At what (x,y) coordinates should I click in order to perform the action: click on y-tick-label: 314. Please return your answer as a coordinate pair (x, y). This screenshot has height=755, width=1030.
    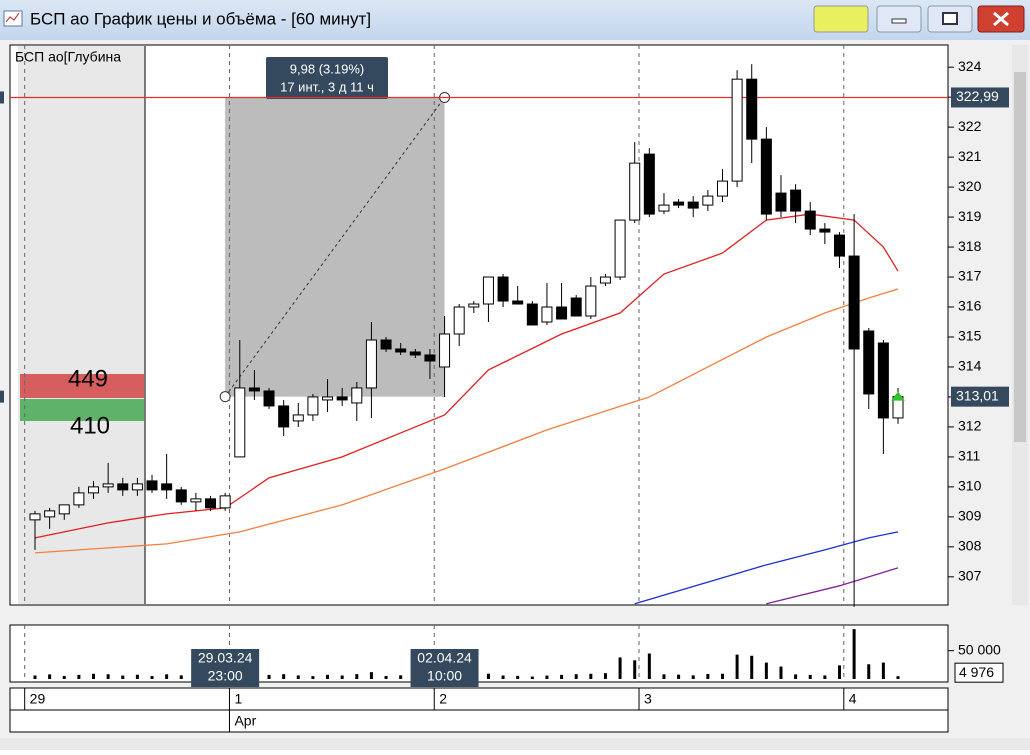
    Looking at the image, I should click on (970, 366).